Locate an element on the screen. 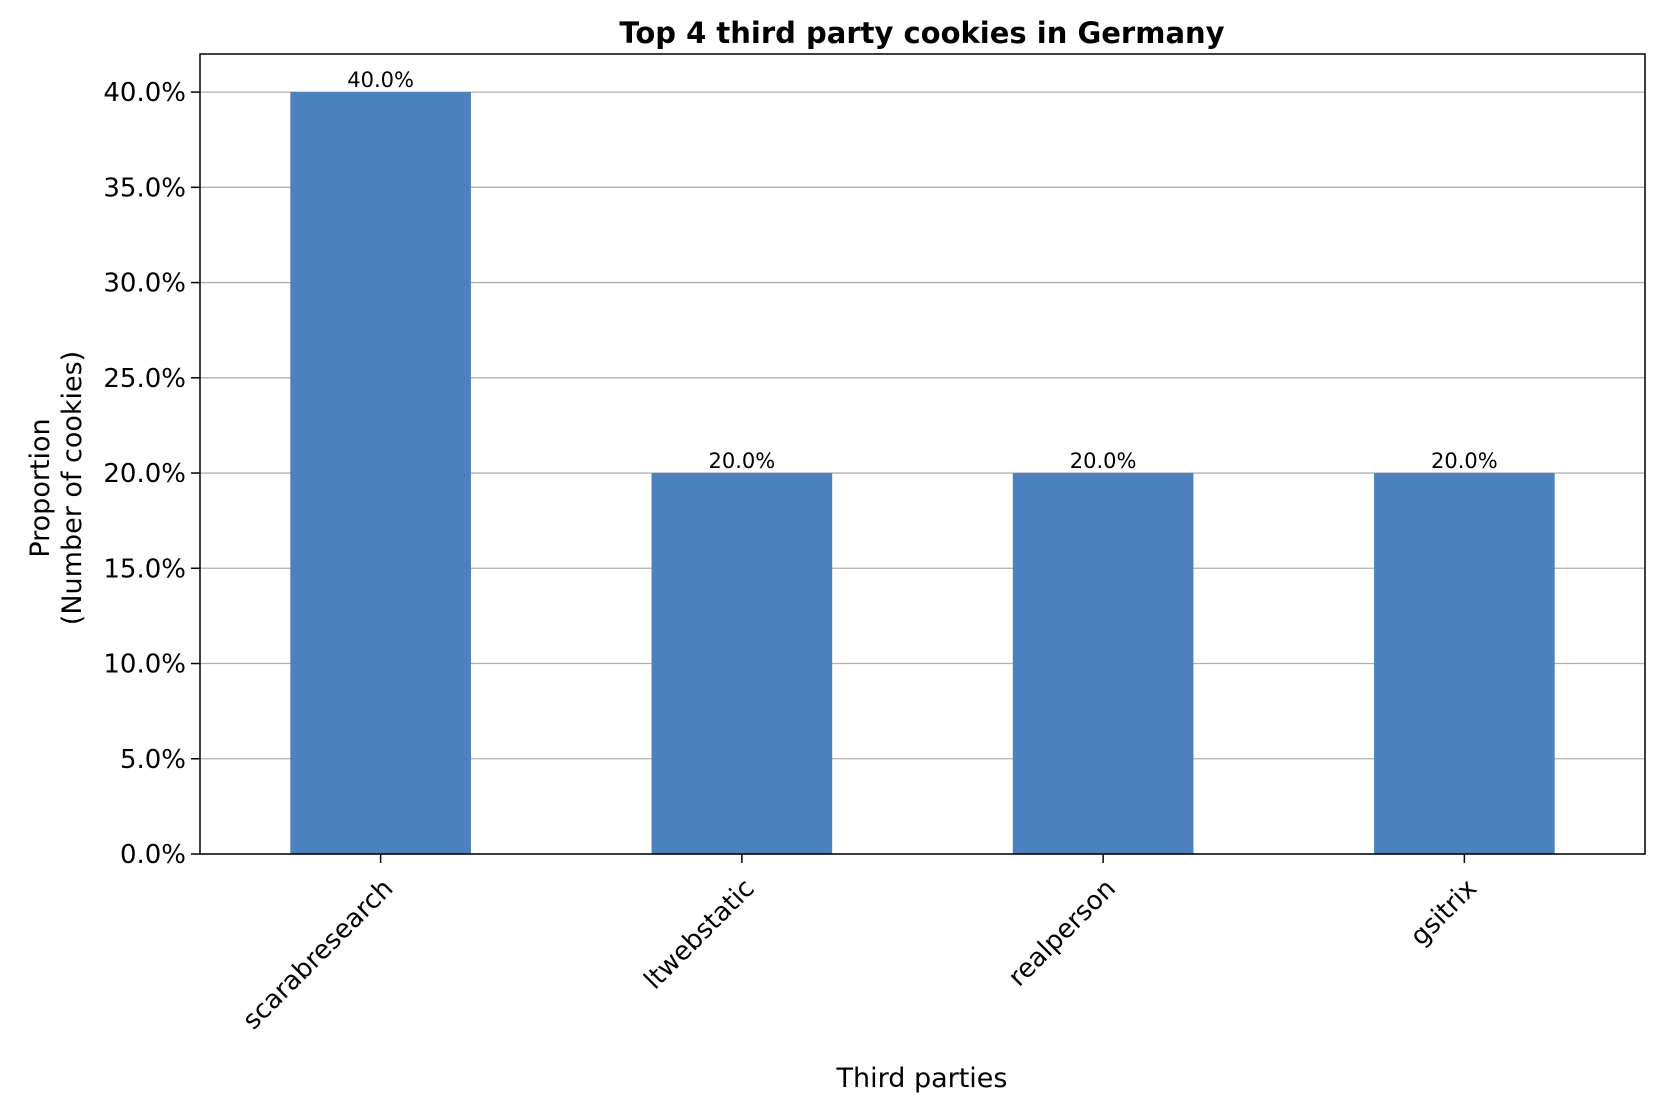 This screenshot has height=1107, width=1661. data-label: 40.0% is located at coordinates (380, 80).